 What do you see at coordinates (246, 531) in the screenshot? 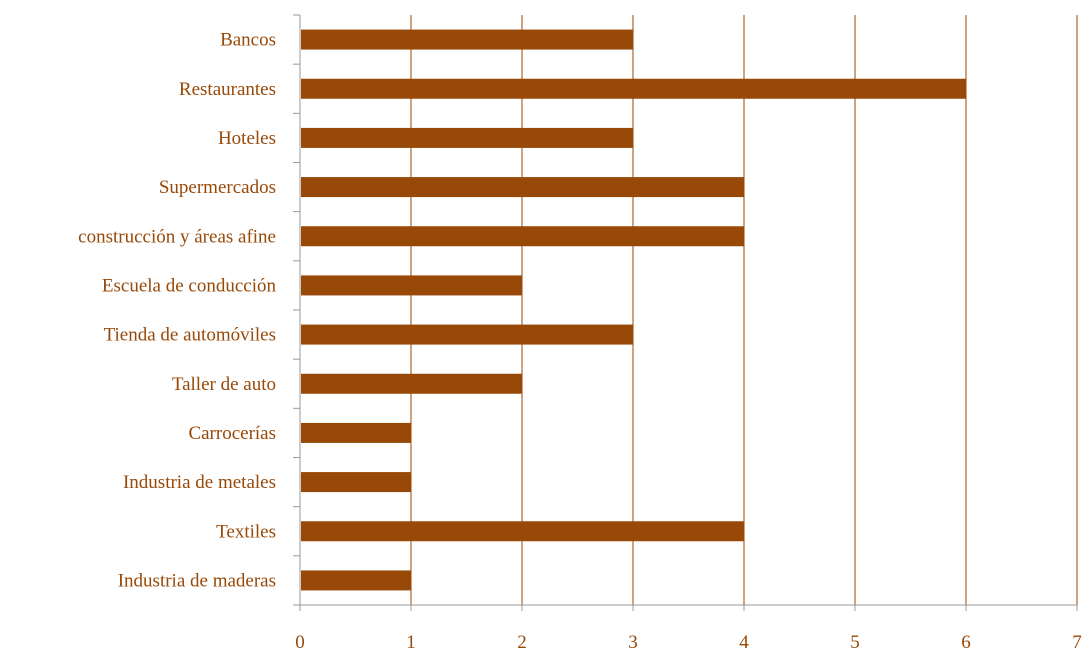
I see `category-label: Textiles` at bounding box center [246, 531].